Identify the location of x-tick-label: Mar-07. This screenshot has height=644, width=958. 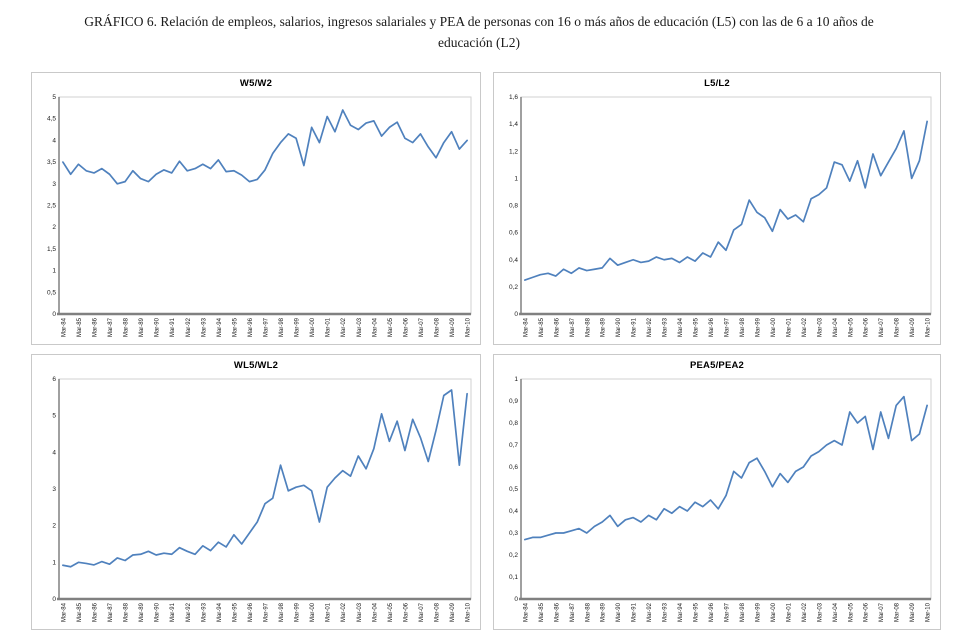
(882, 327).